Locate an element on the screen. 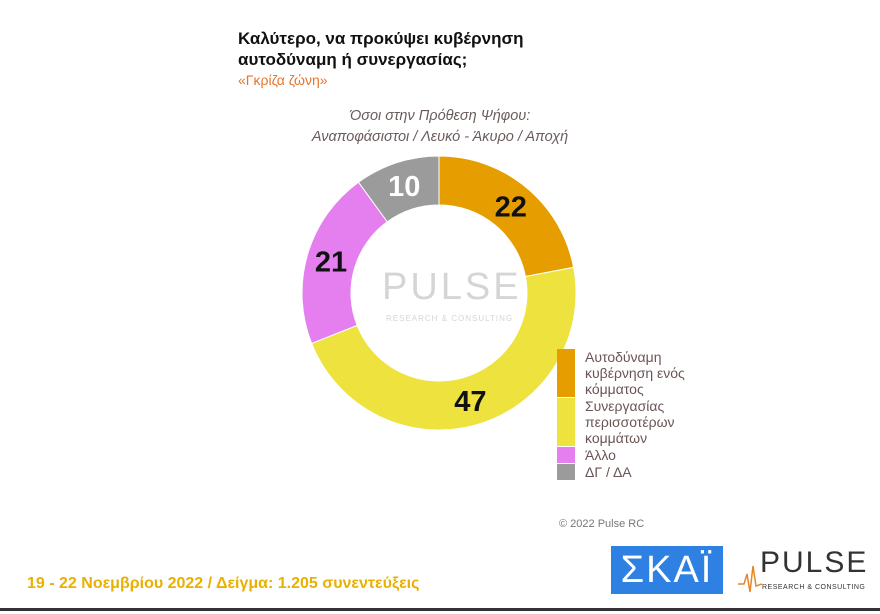 Image resolution: width=880 pixels, height=614 pixels. note-line-2: Αναποφάσιστοι / Λευκό - Άκυρο / Αποχή is located at coordinates (440, 137).